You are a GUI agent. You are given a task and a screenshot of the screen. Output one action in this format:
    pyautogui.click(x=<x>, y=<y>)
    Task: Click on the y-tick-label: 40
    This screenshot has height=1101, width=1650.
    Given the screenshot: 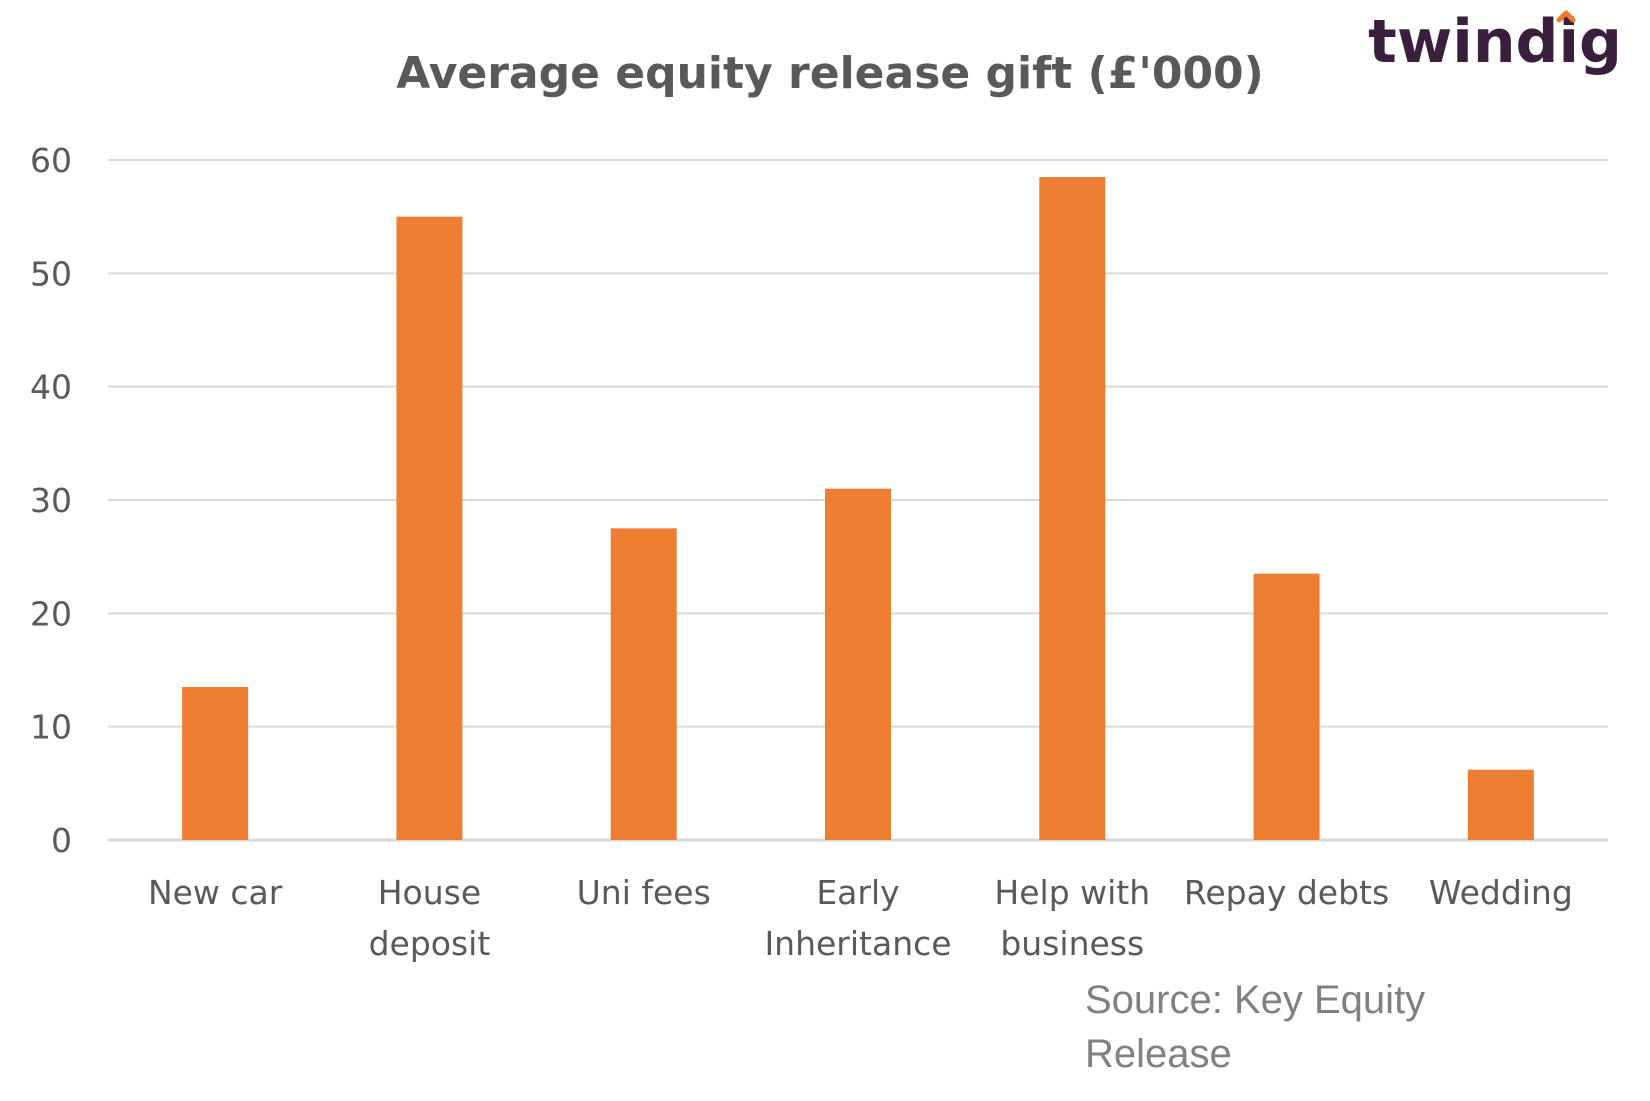 What is the action you would take?
    pyautogui.click(x=51, y=387)
    